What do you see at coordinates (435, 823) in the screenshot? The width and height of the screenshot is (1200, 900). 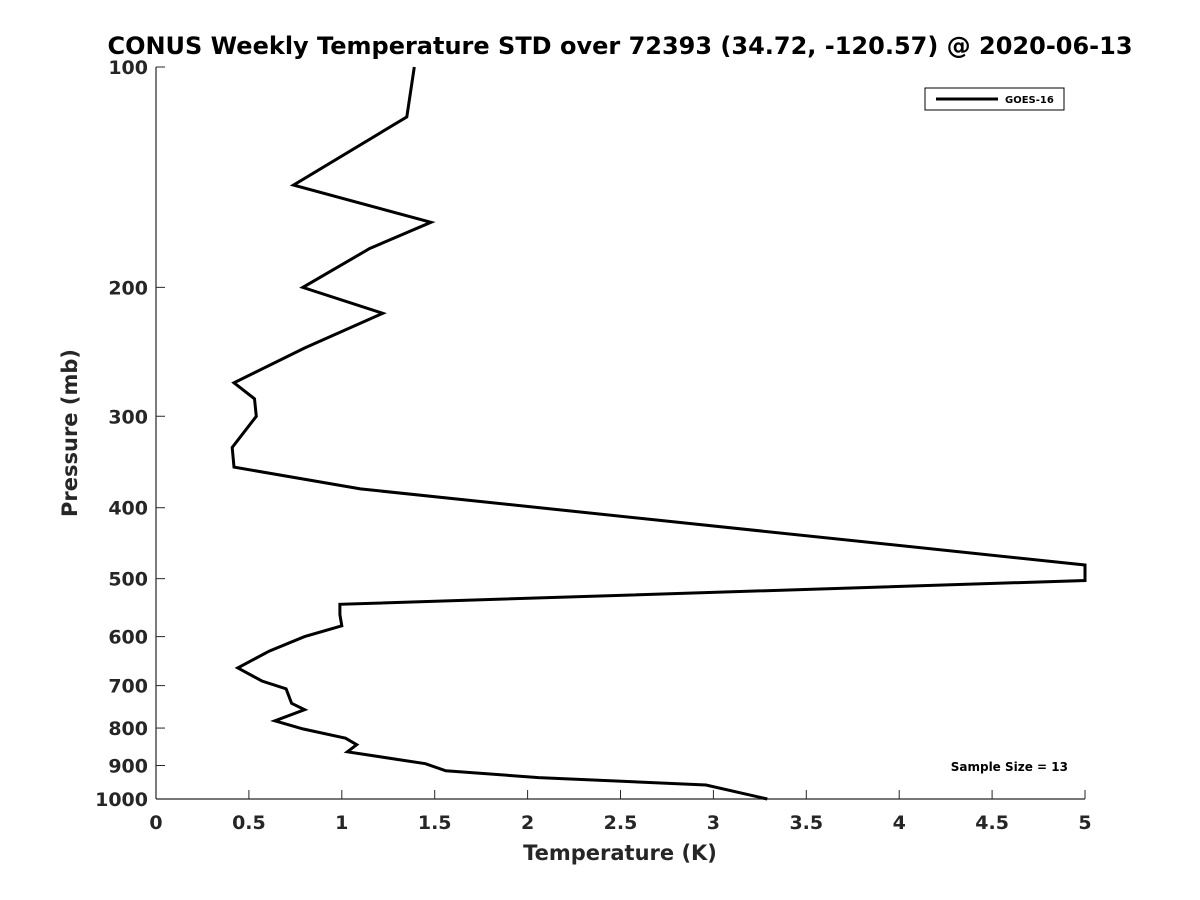 I see `x-tick-label: 1.5` at bounding box center [435, 823].